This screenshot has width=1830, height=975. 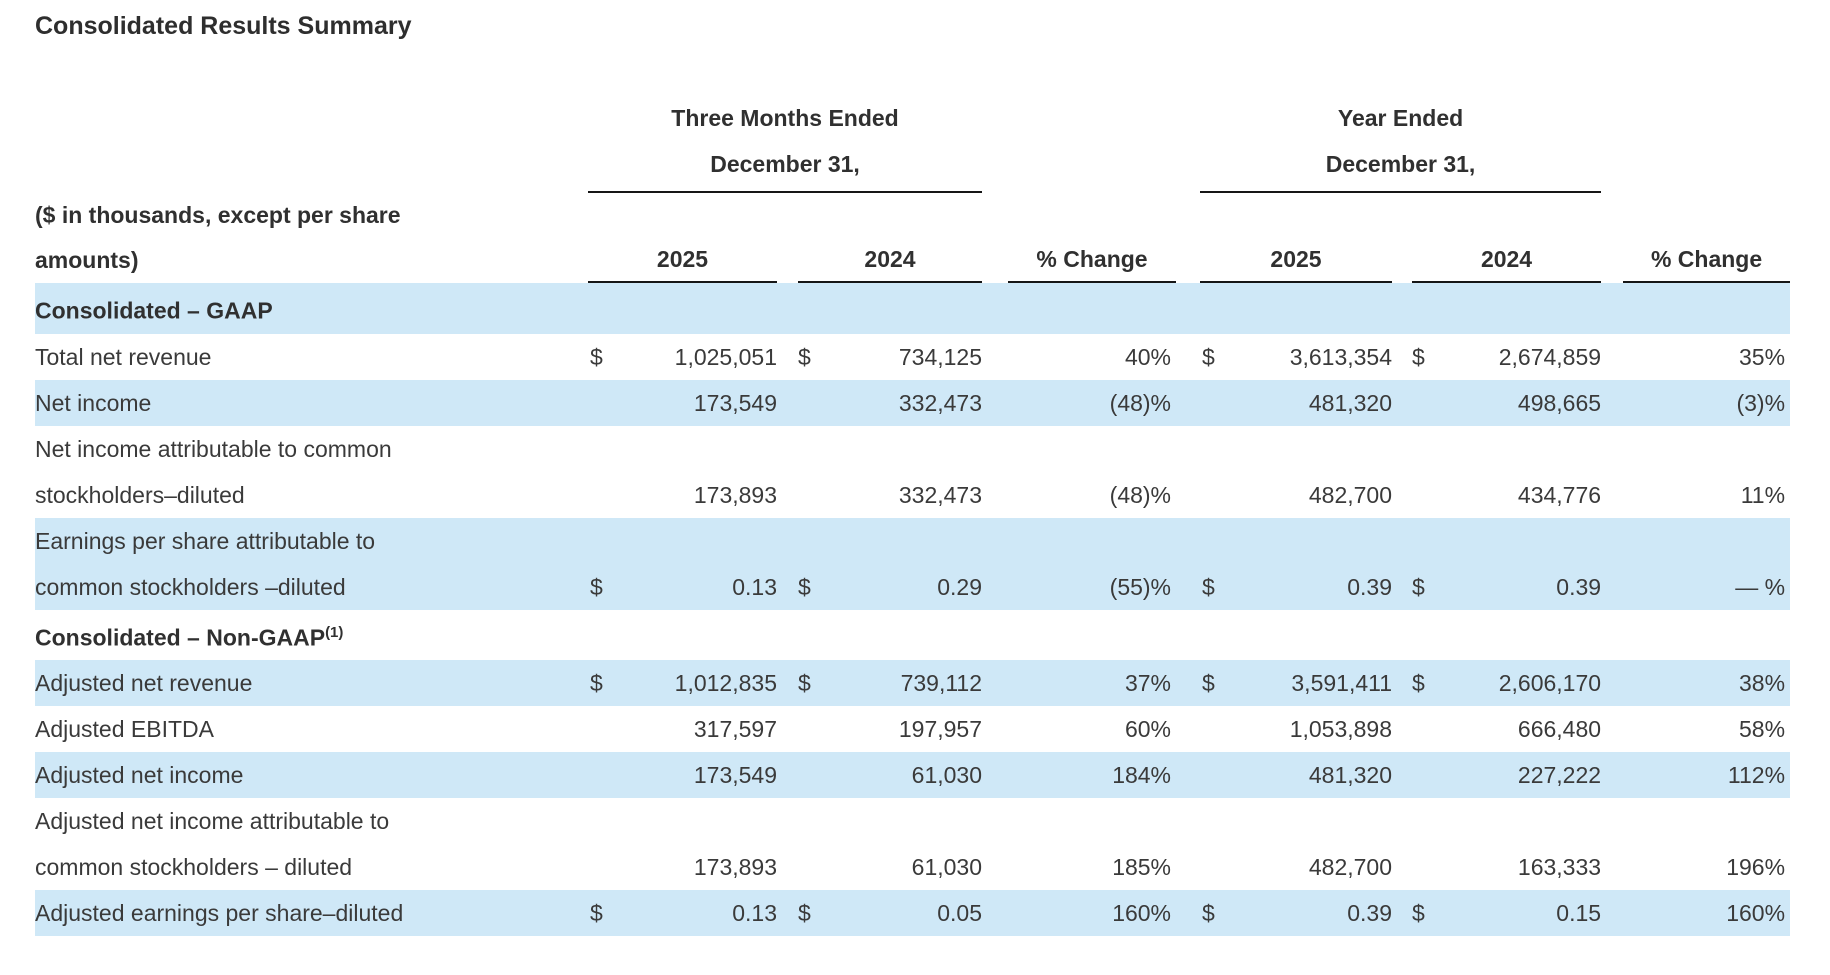 I want to click on pct-change-cell: 60%, so click(x=1148, y=729).